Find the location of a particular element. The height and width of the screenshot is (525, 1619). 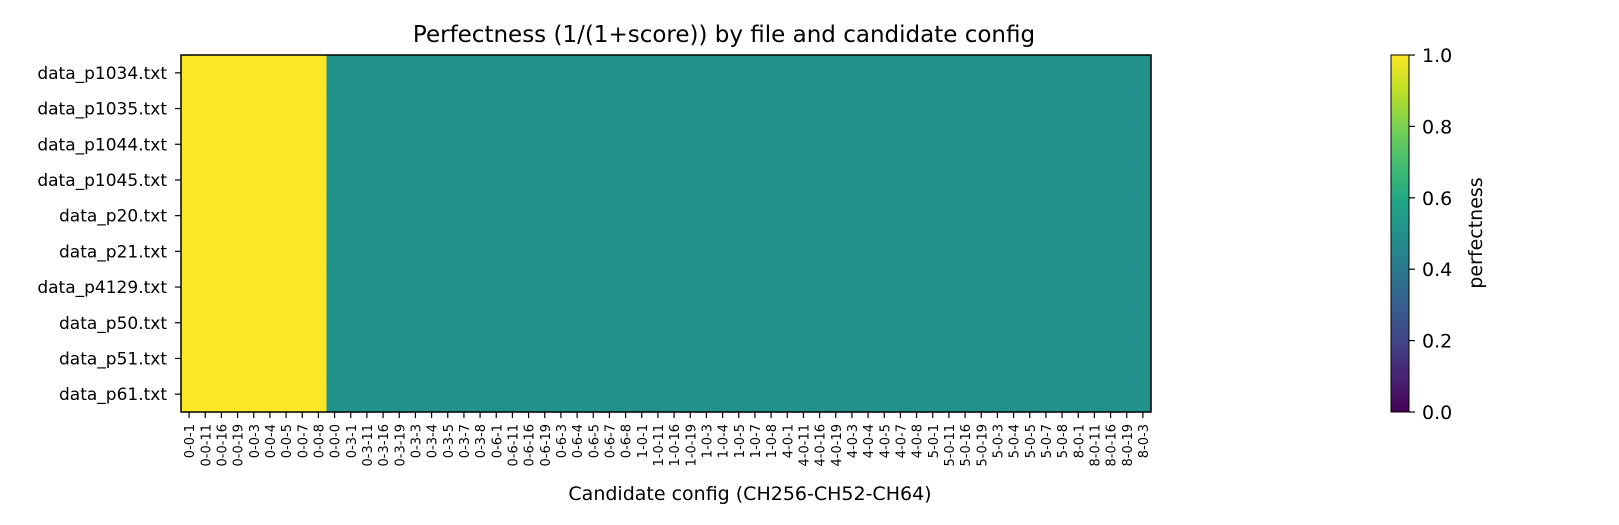

y-tick-label: data_p20.txt is located at coordinates (113, 217).